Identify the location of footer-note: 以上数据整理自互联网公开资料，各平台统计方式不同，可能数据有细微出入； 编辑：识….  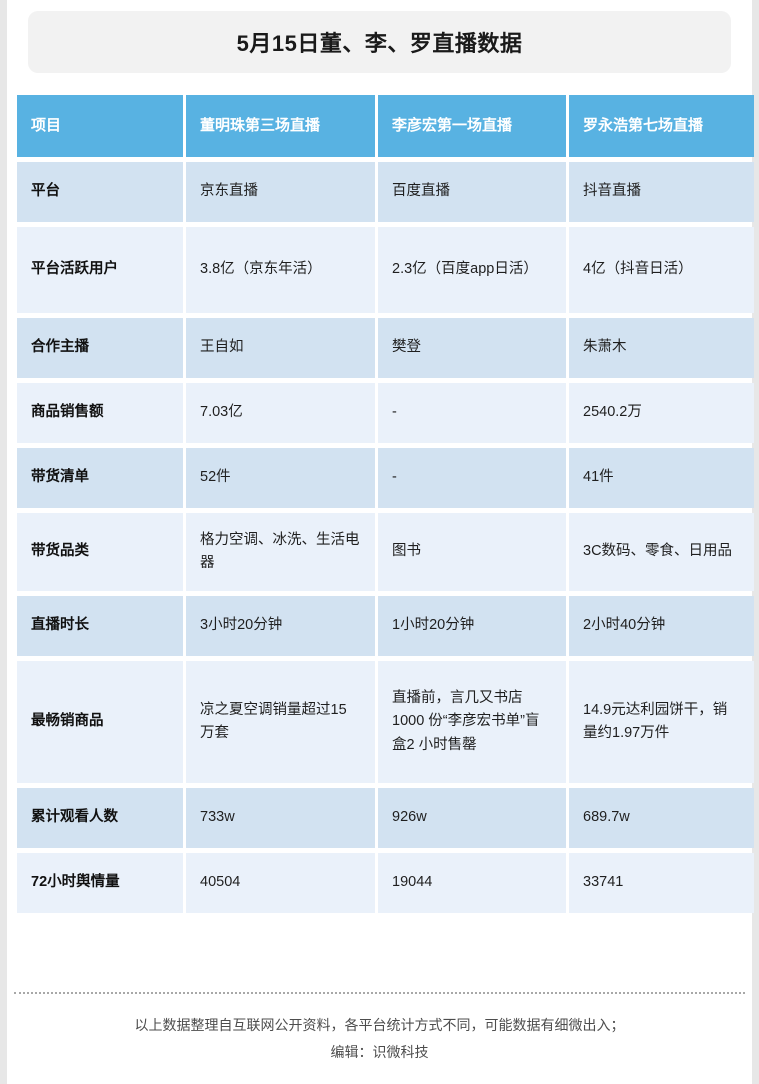
(379, 1039).